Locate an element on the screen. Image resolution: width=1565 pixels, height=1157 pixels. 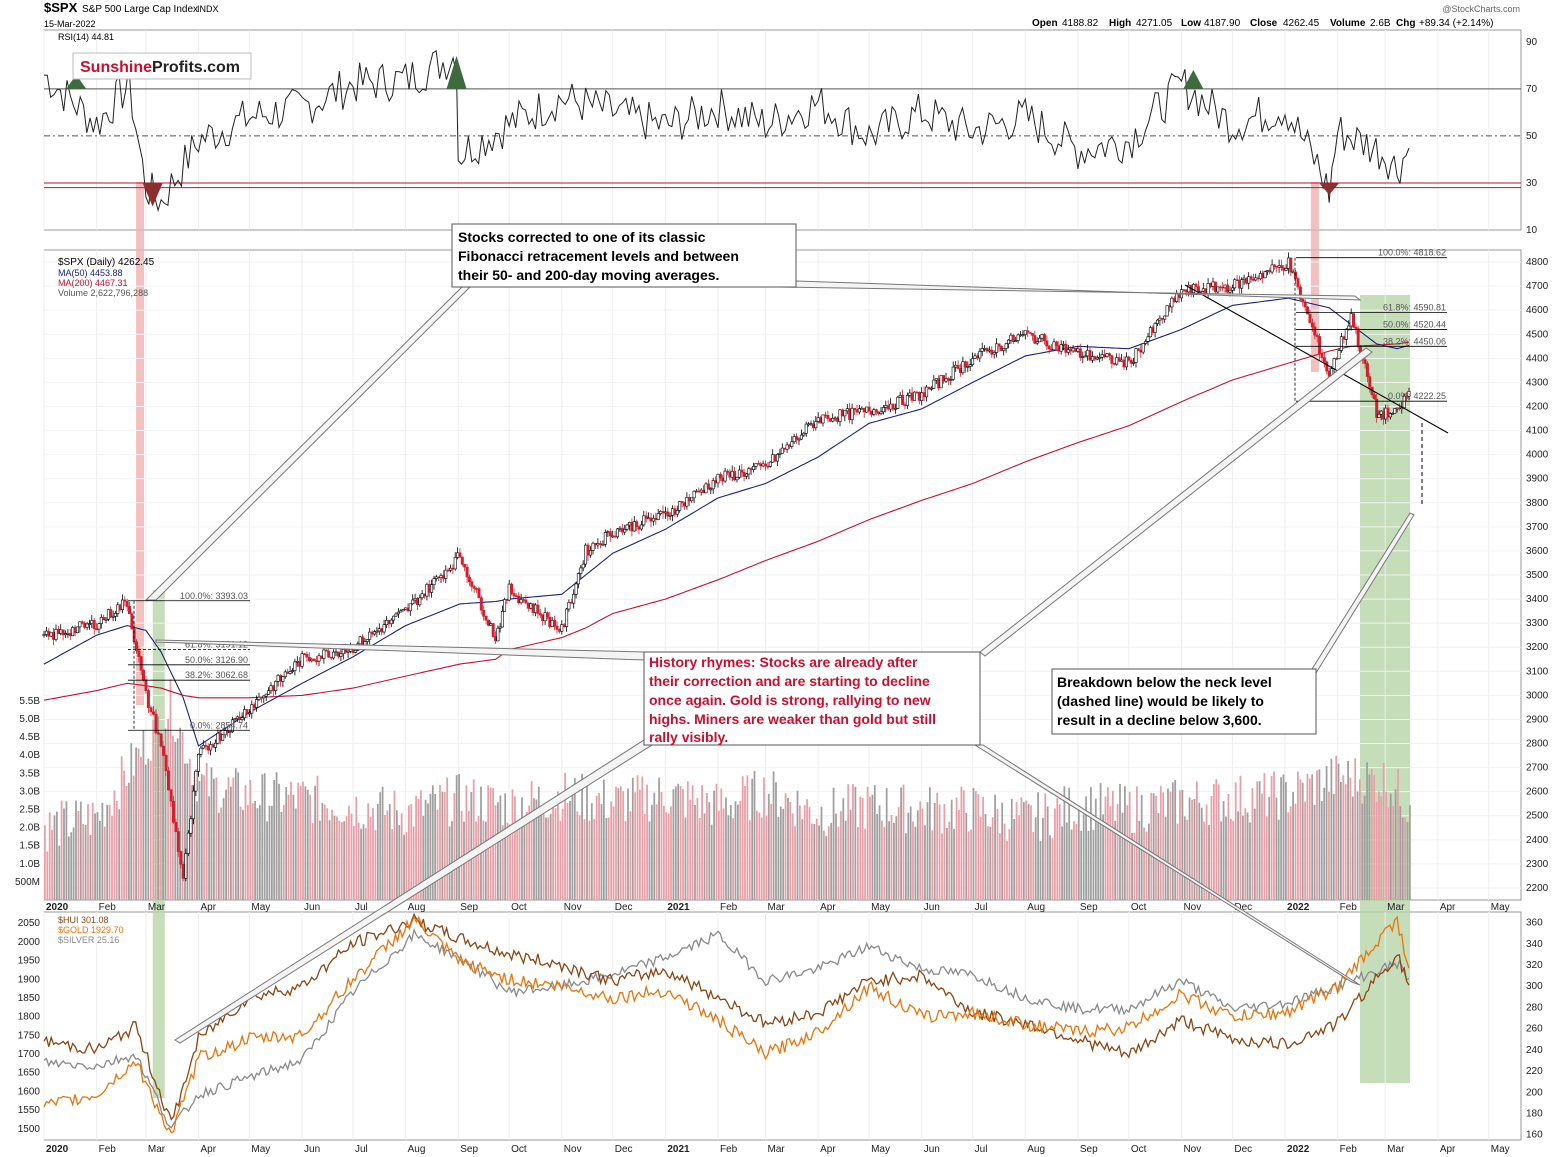
fib-2022-label: 0.0%: 4222.25 is located at coordinates (1417, 396).